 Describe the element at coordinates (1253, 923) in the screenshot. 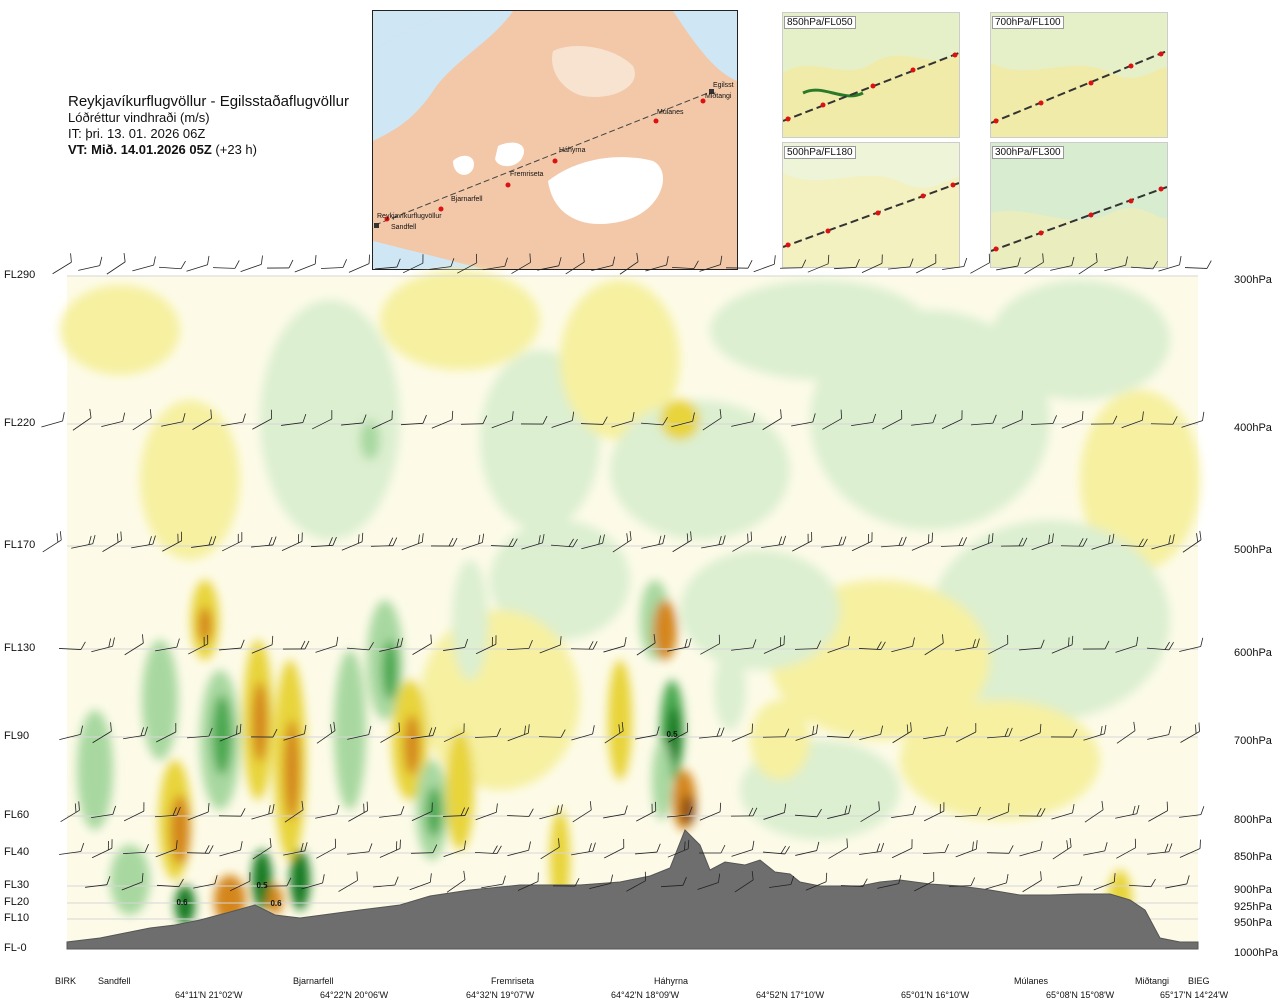

I see `right-tick-label: 950hPa` at that location.